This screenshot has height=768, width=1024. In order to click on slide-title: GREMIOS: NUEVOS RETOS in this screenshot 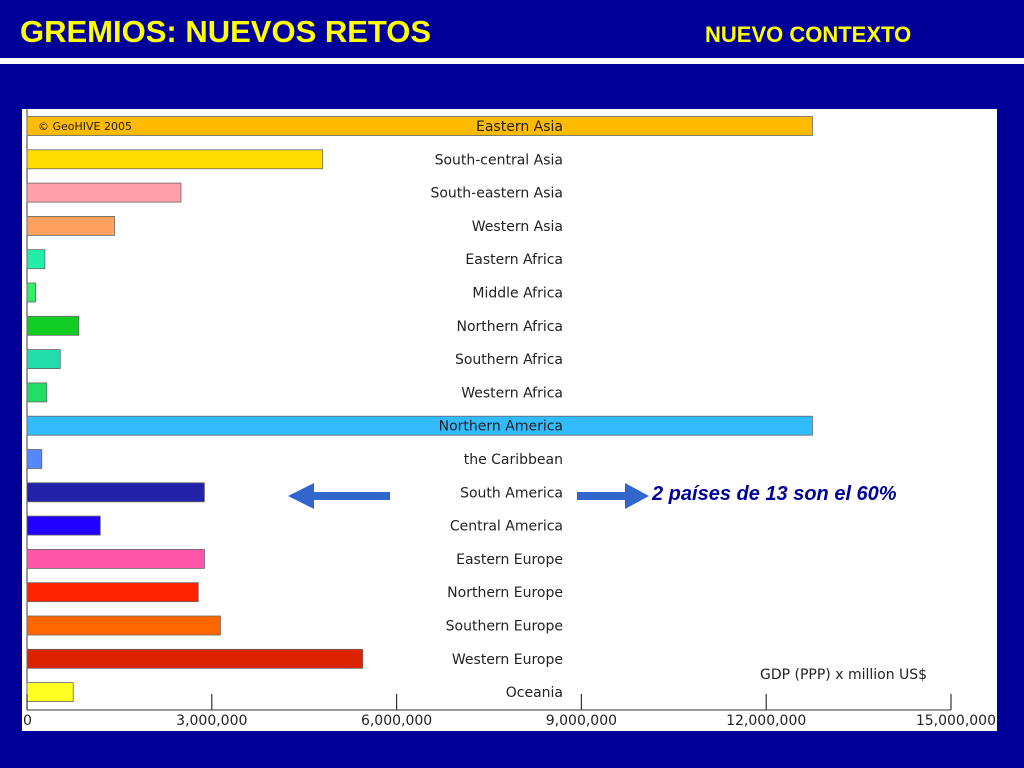, I will do `click(226, 31)`.